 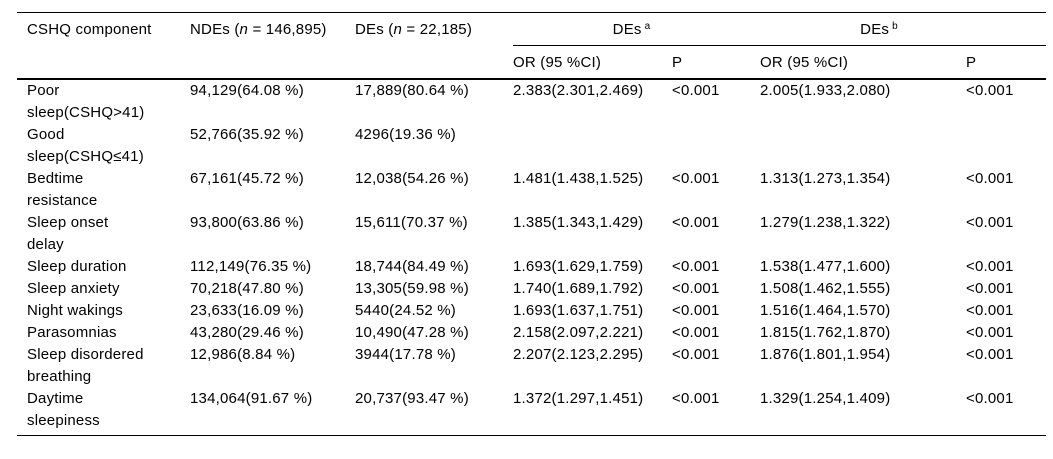 I want to click on cell-des: 3944(17.78 %), so click(x=406, y=354).